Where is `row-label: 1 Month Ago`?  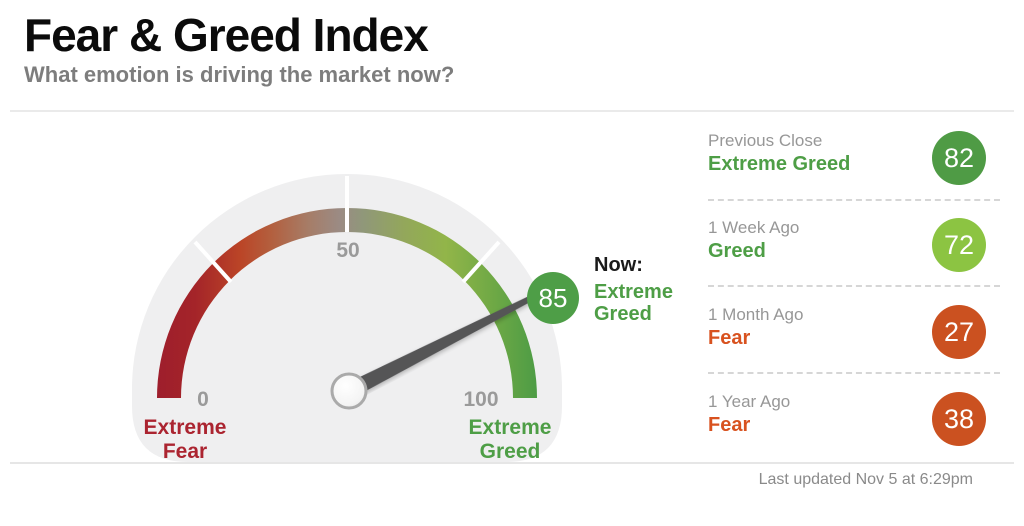 row-label: 1 Month Ago is located at coordinates (756, 314).